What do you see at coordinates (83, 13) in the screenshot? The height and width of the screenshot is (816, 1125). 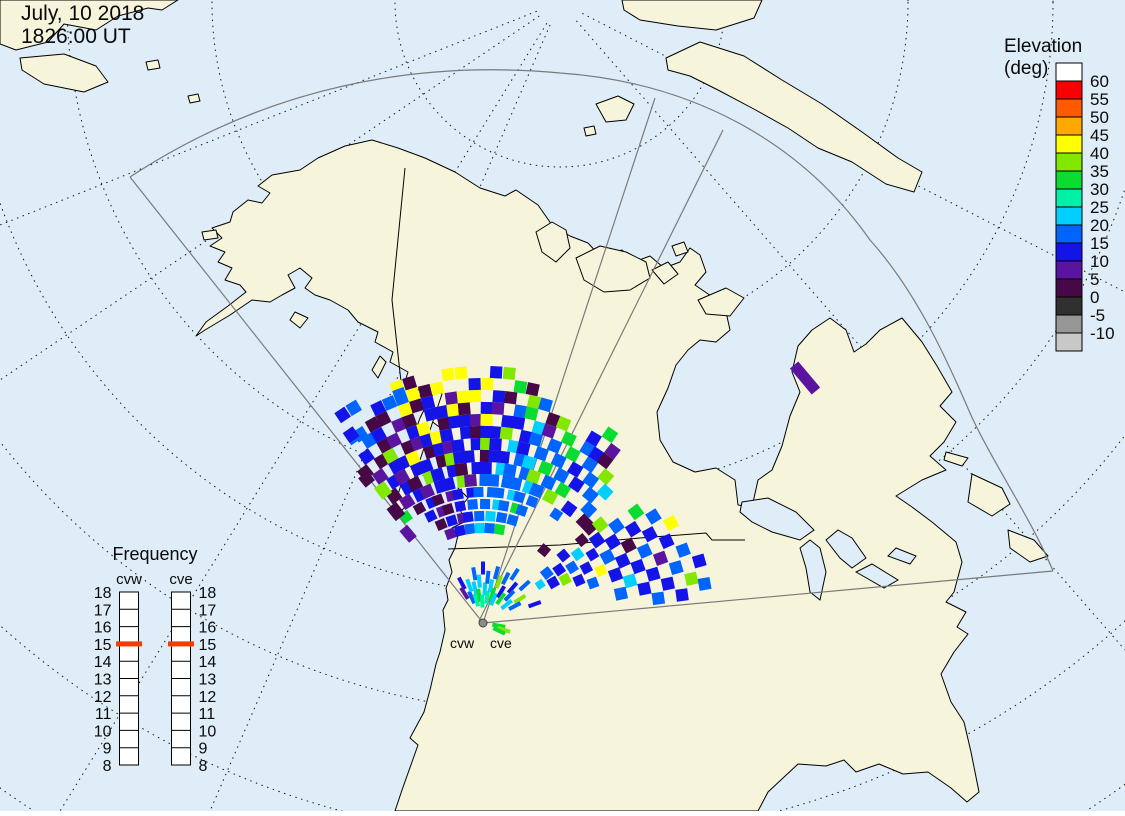 I see `date-label: July, 10 2018` at bounding box center [83, 13].